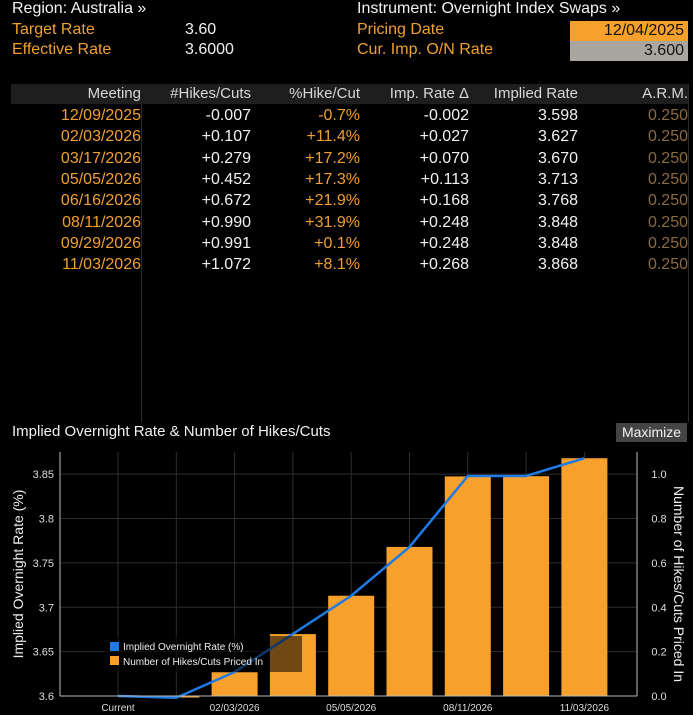 This screenshot has height=715, width=693. What do you see at coordinates (53, 29) in the screenshot?
I see `target-rate-label: Target Rate` at bounding box center [53, 29].